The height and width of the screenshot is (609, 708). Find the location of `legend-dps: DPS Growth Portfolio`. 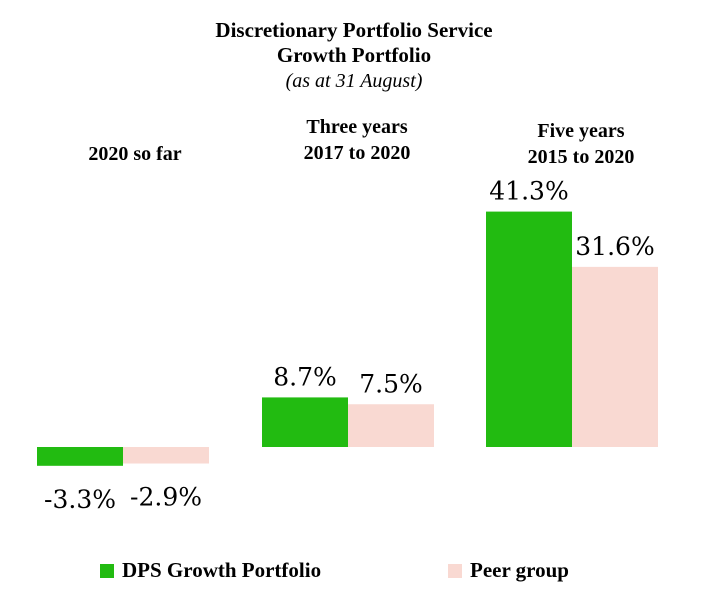

legend-dps: DPS Growth Portfolio is located at coordinates (210, 570).